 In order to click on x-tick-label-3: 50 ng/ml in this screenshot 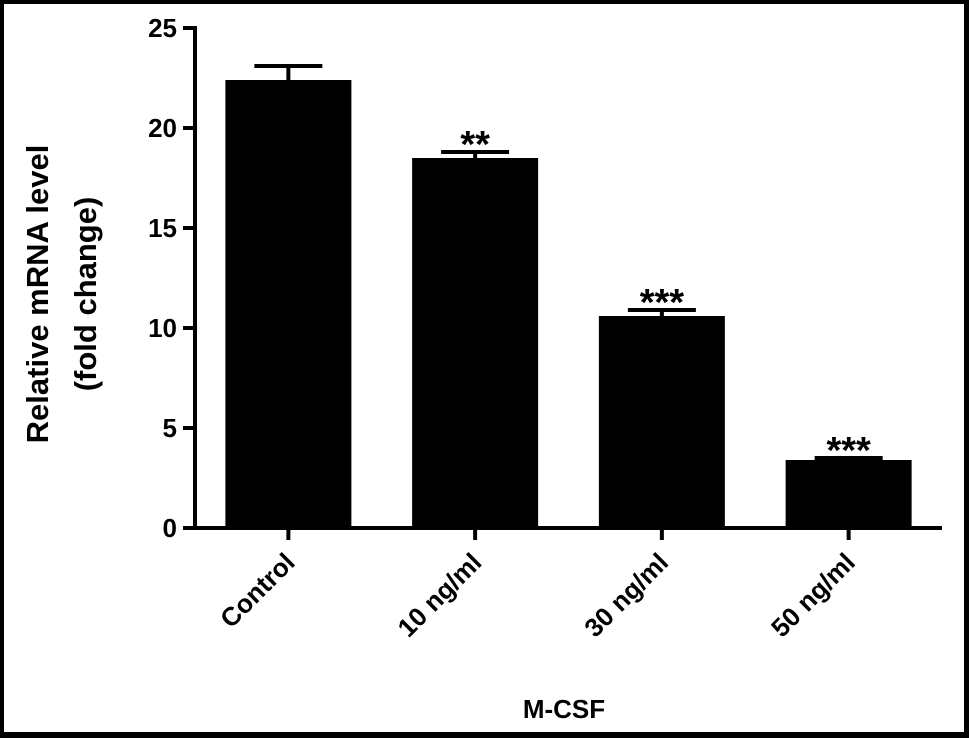, I will do `click(813, 595)`.